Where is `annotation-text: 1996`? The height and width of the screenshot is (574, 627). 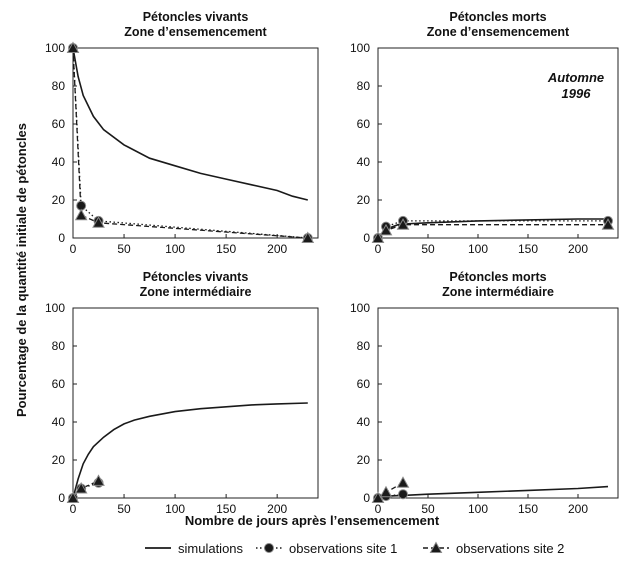
annotation-text: 1996 is located at coordinates (577, 93).